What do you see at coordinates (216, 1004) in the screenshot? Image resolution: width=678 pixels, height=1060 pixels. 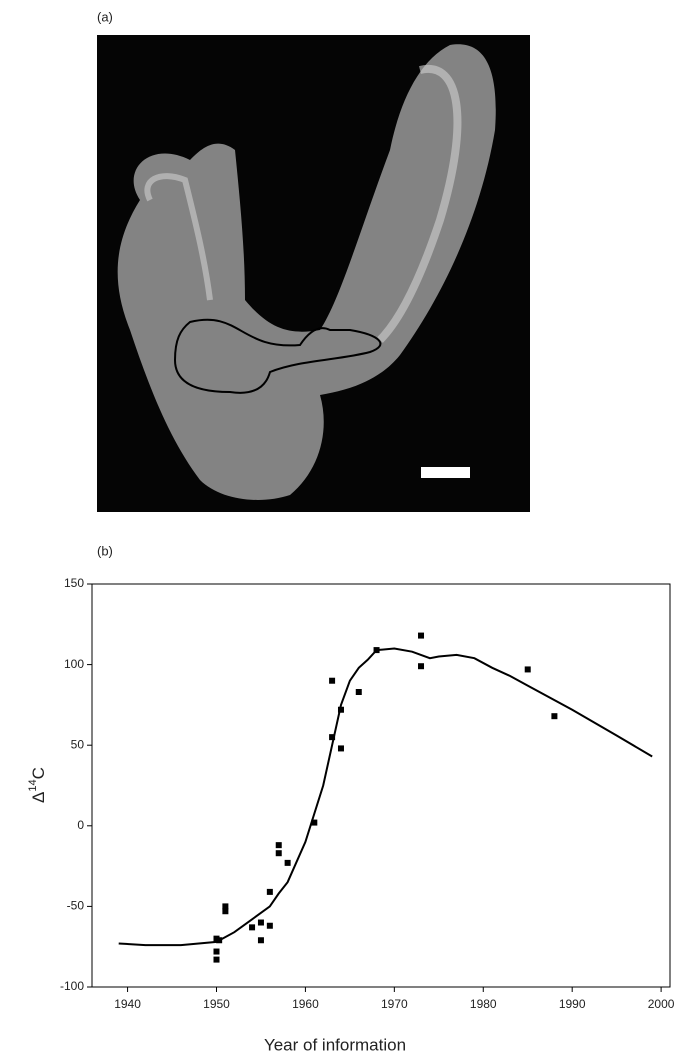 I see `x-tick-label: 1950` at bounding box center [216, 1004].